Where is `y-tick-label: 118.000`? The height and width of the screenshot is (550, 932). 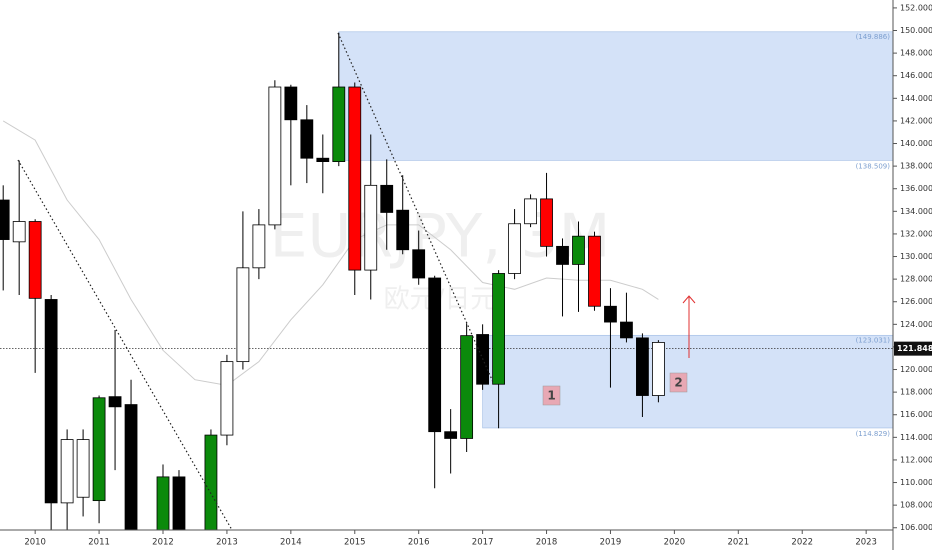
y-tick-label: 118.000 is located at coordinates (916, 392).